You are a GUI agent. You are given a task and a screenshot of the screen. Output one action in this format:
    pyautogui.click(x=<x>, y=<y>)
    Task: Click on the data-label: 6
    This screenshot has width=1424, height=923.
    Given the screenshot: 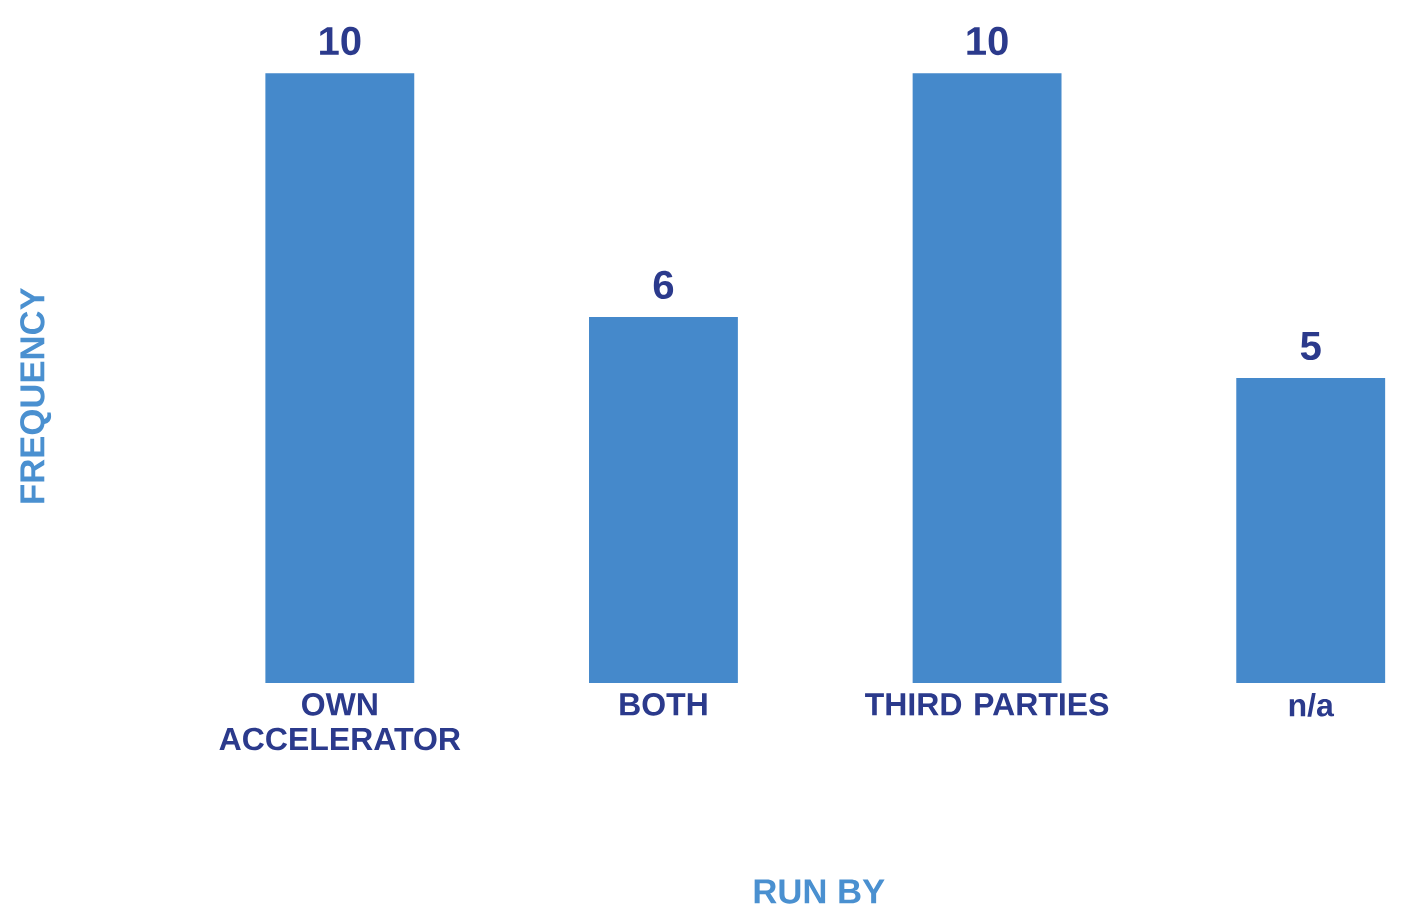 What is the action you would take?
    pyautogui.click(x=663, y=285)
    